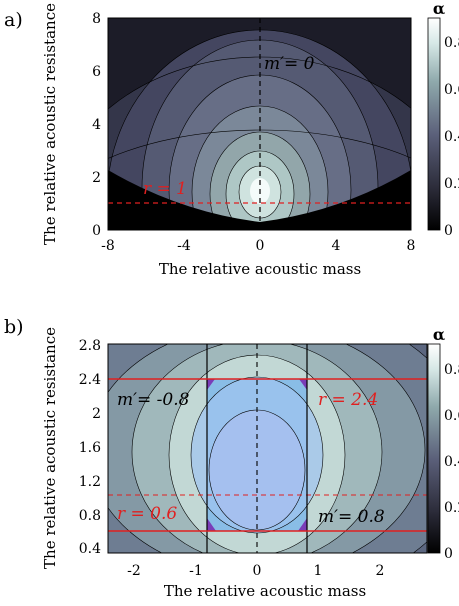  Describe the element at coordinates (448, 231) in the screenshot. I see `panel-a-cb-tick: 0` at that location.